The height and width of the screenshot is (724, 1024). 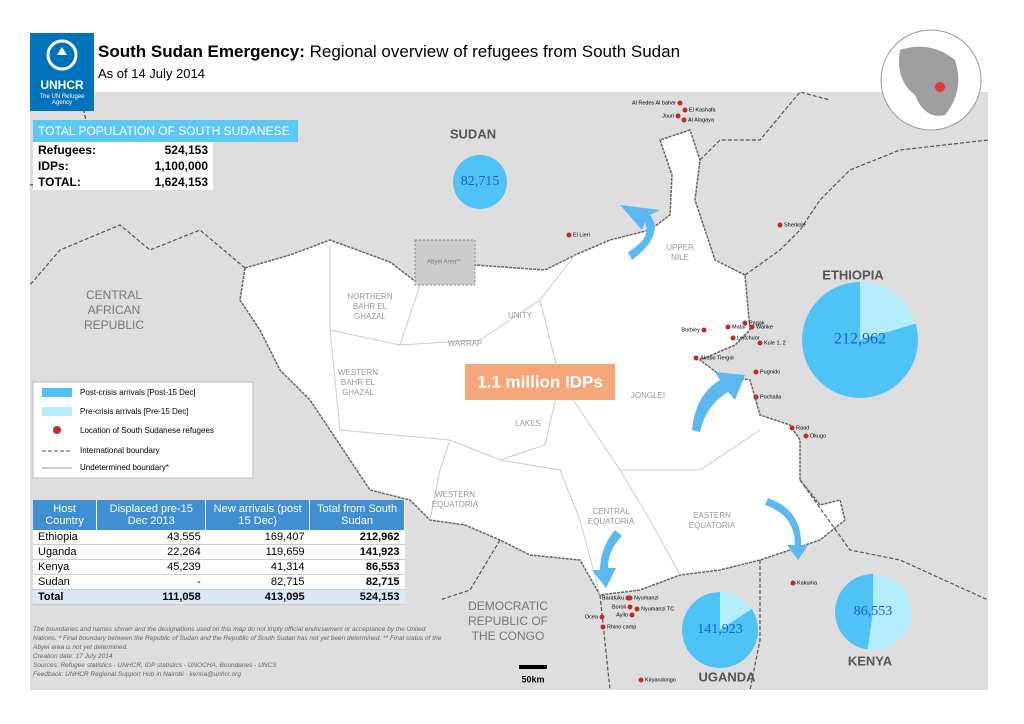 I want to click on country-label: ETHIOPIA, so click(x=853, y=274).